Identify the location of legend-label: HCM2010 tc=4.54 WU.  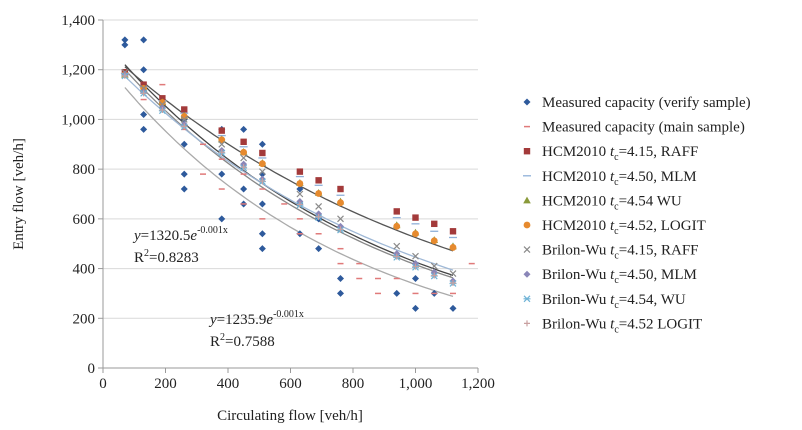
(612, 202).